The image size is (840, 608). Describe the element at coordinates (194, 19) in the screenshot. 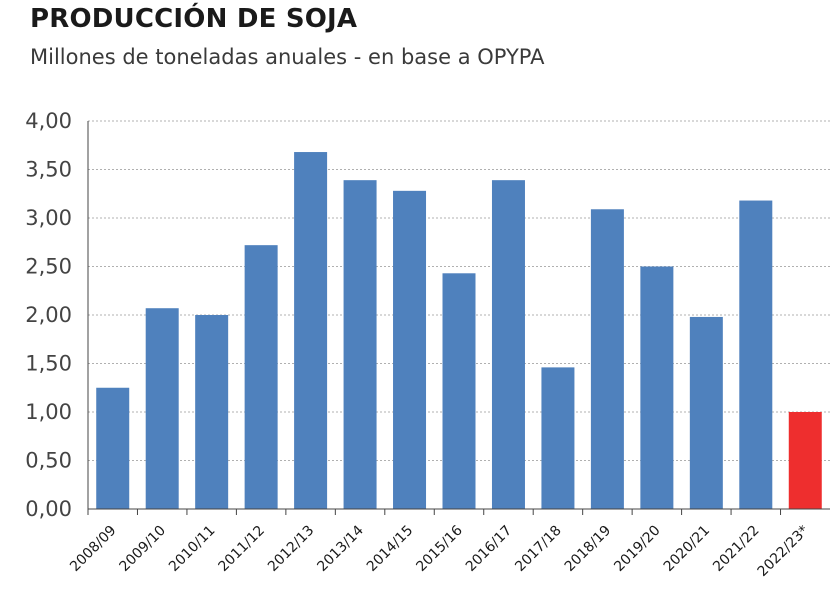

I see `chart-title: PRODUCCIÓN DE SOJA` at that location.